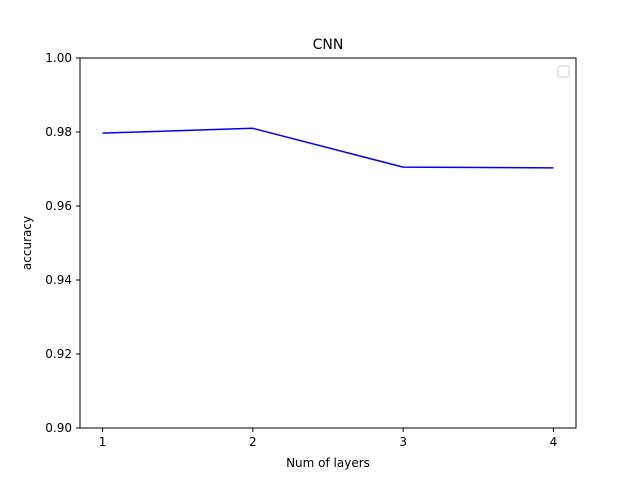 This screenshot has height=480, width=640. What do you see at coordinates (328, 45) in the screenshot?
I see `chart-title: CNN` at bounding box center [328, 45].